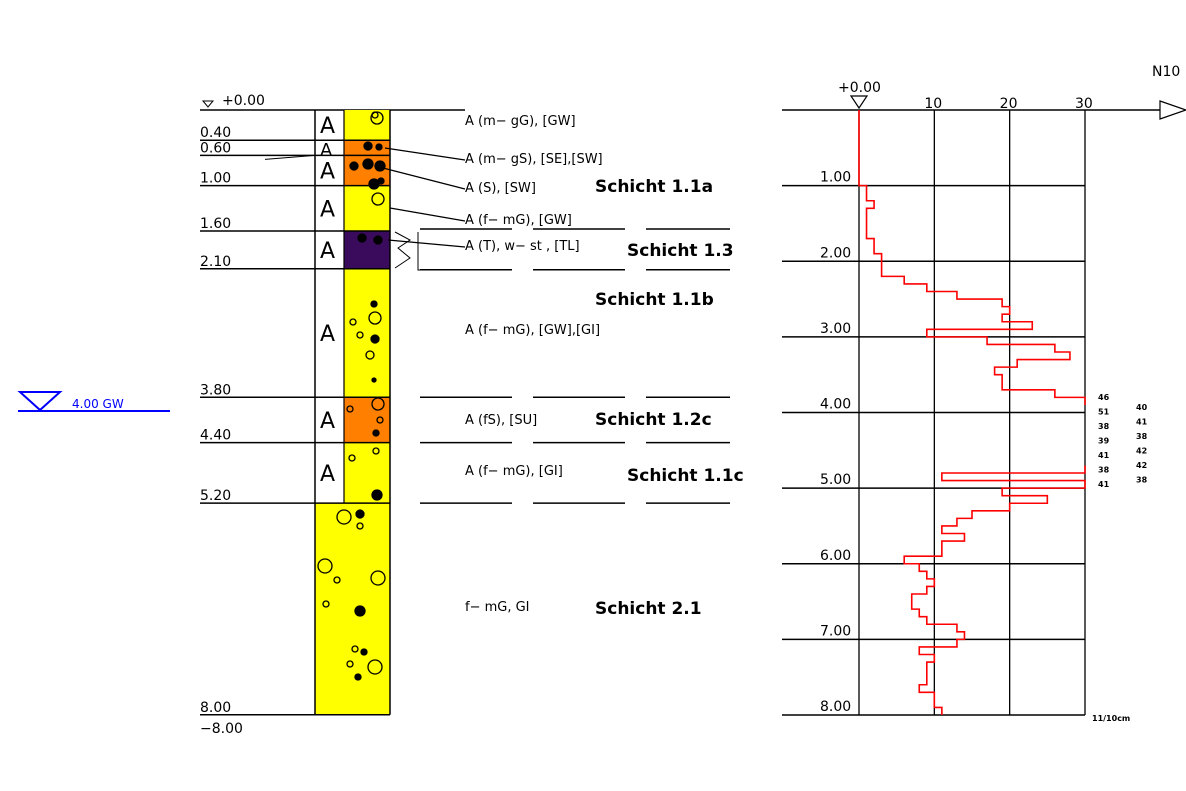  I want to click on schicht-separators, so click(575, 366).